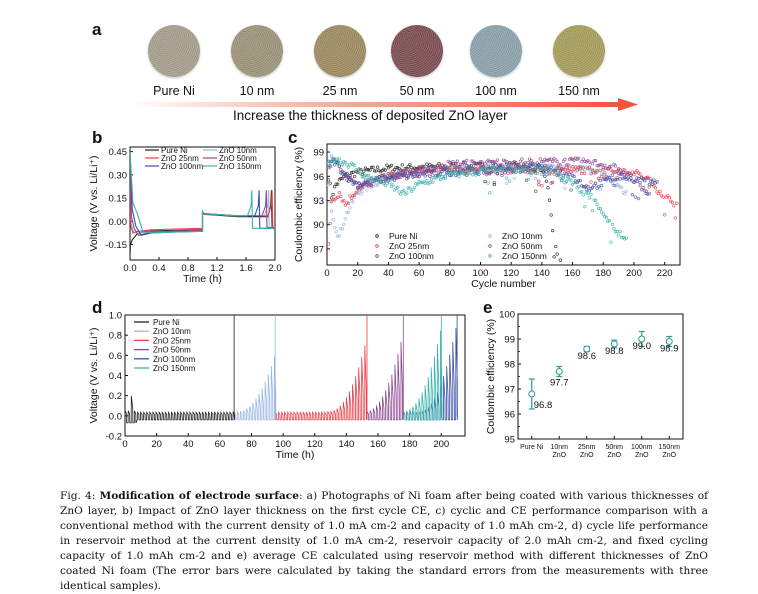 This screenshot has height=594, width=758. I want to click on x-tick-label: 160, so click(378, 444).